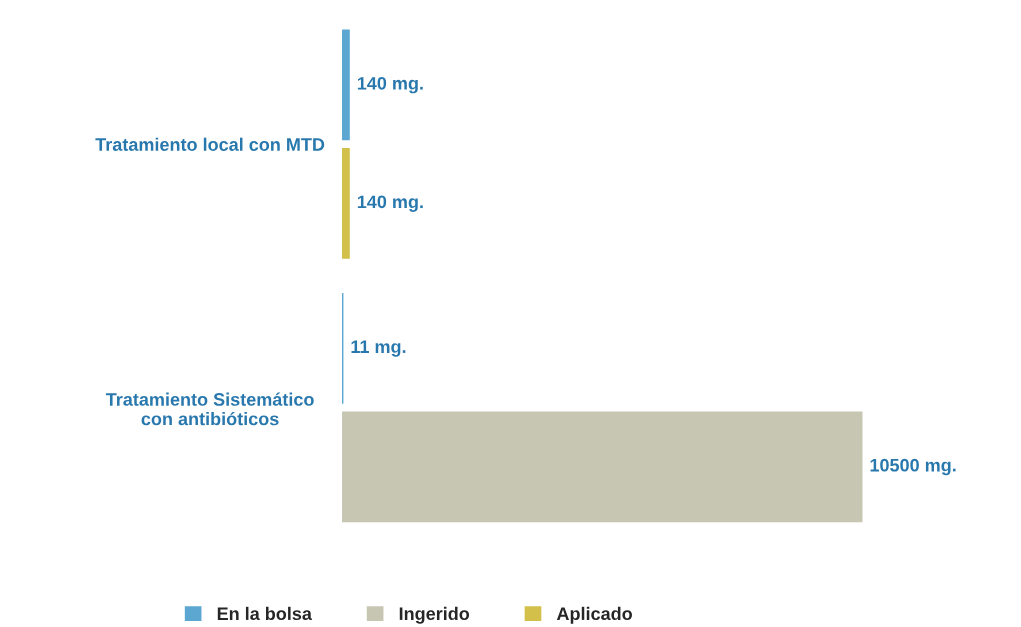 The width and height of the screenshot is (1021, 627). Describe the element at coordinates (434, 615) in the screenshot. I see `legend-label: Ingerido` at that location.